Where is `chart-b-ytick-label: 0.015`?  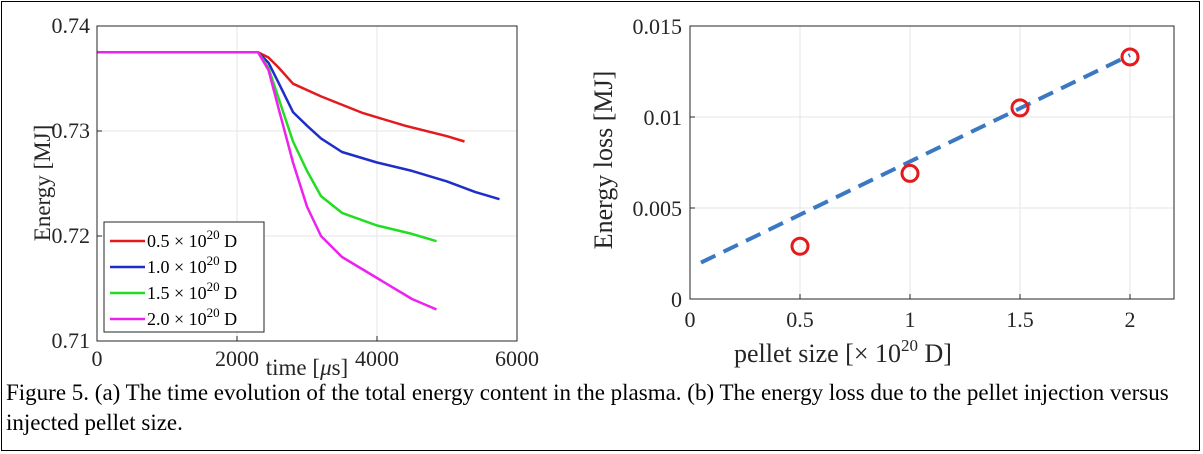 chart-b-ytick-label: 0.015 is located at coordinates (658, 26).